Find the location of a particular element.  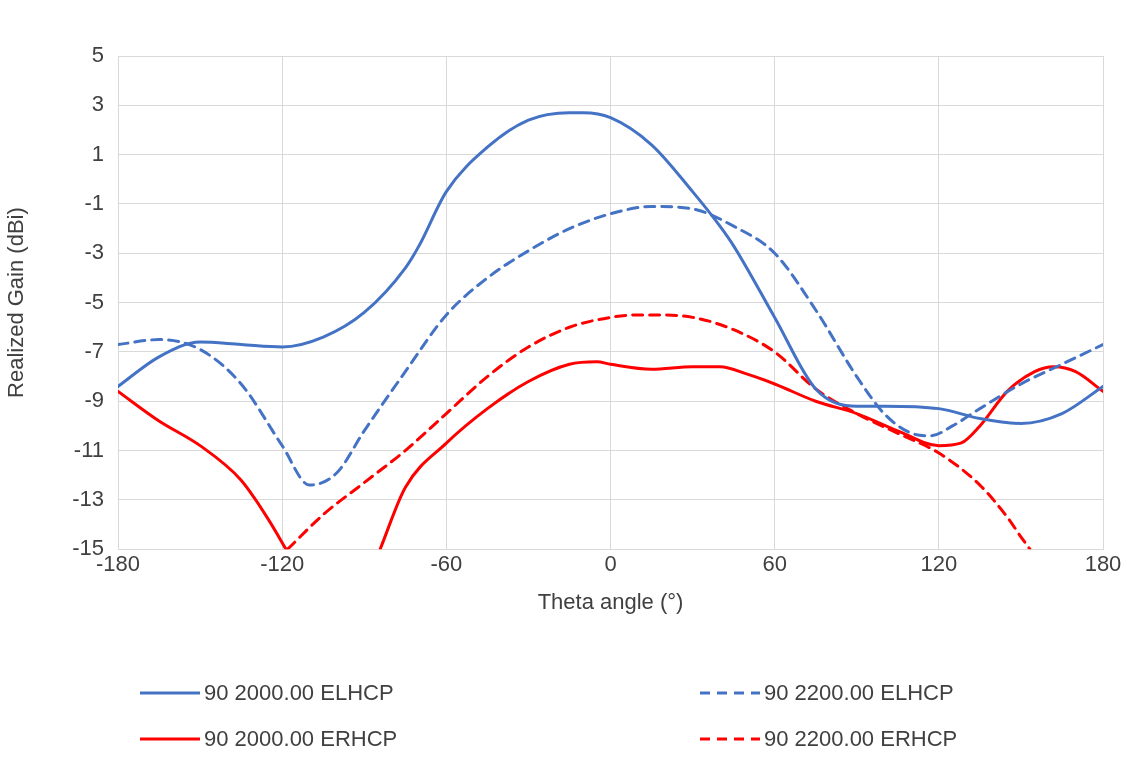

legend-label: 90 2200.00 ERHCP is located at coordinates (861, 739).